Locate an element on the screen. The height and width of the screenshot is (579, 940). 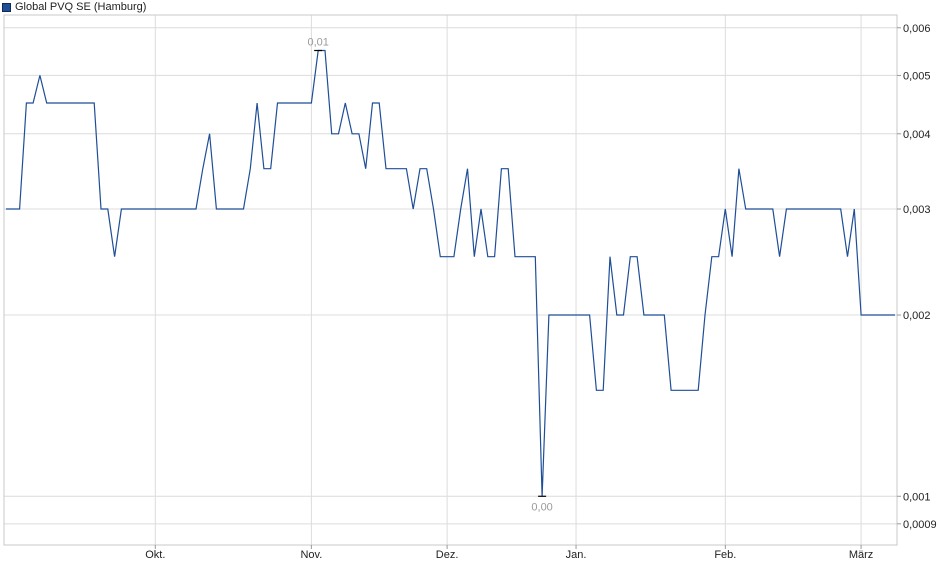
x-tick-label: Dez. is located at coordinates (447, 555).